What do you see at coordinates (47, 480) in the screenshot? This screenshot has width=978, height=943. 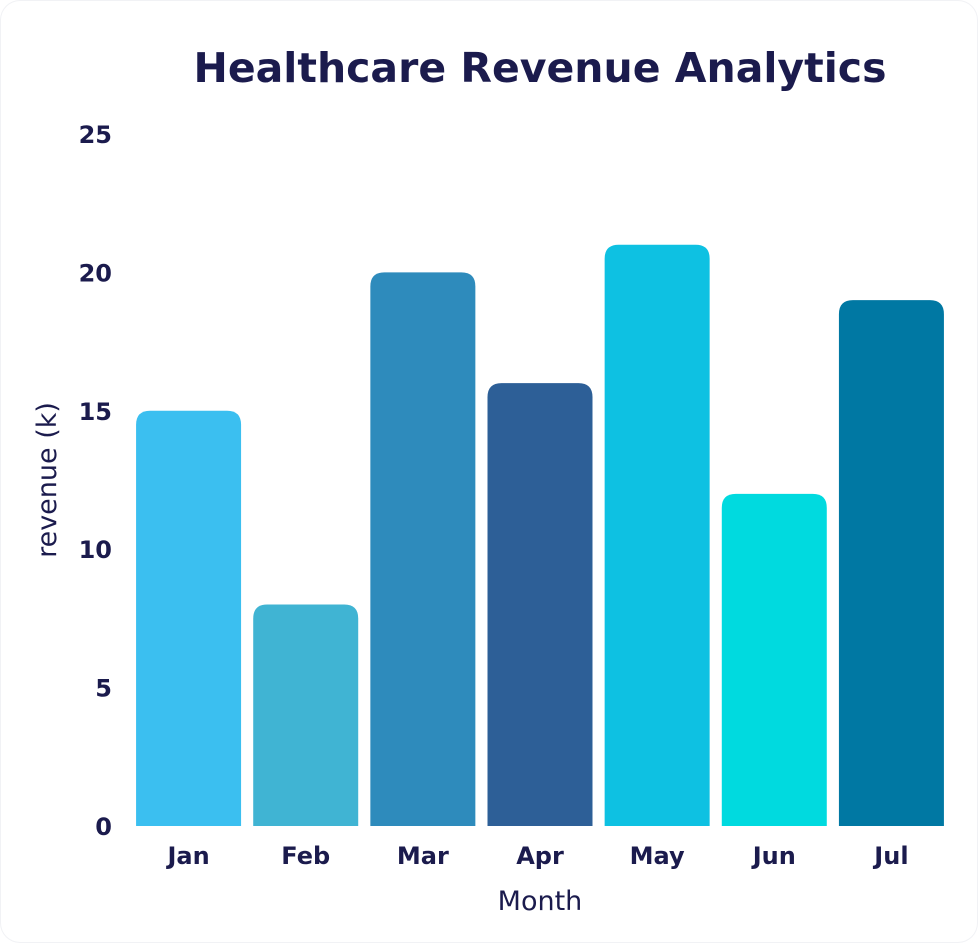 I see `y-axis-label: revenue (k)` at bounding box center [47, 480].